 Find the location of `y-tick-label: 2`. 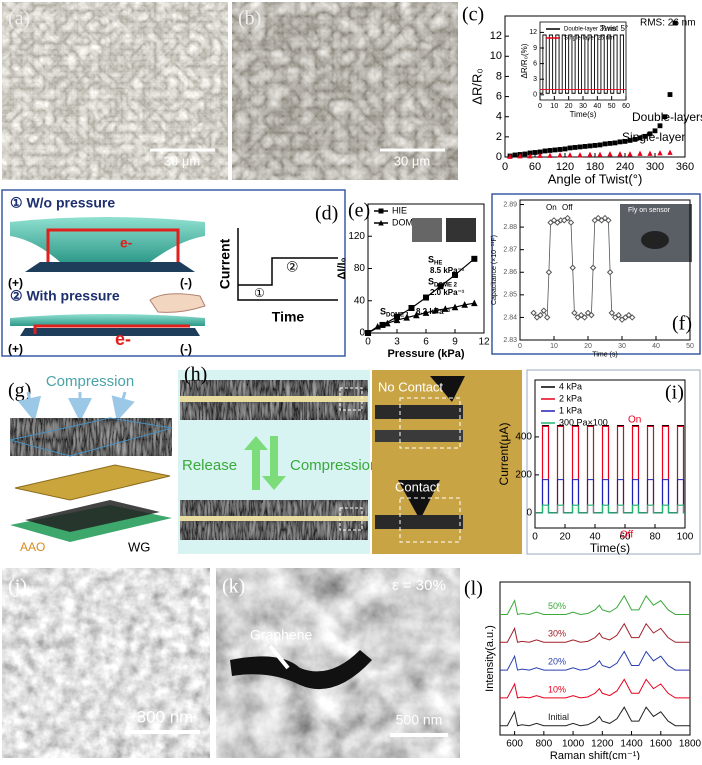

y-tick-label: 2 is located at coordinates (499, 137).